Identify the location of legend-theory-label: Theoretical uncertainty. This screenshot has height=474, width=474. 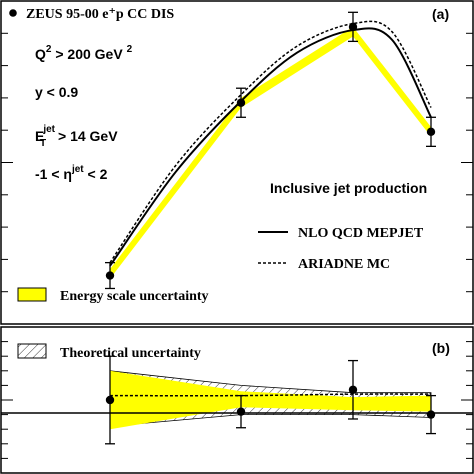
(130, 353).